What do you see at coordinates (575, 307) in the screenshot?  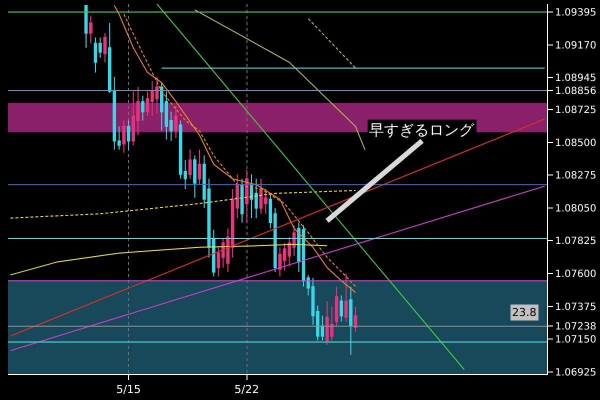 I see `y-tick-label: 1.07375` at bounding box center [575, 307].